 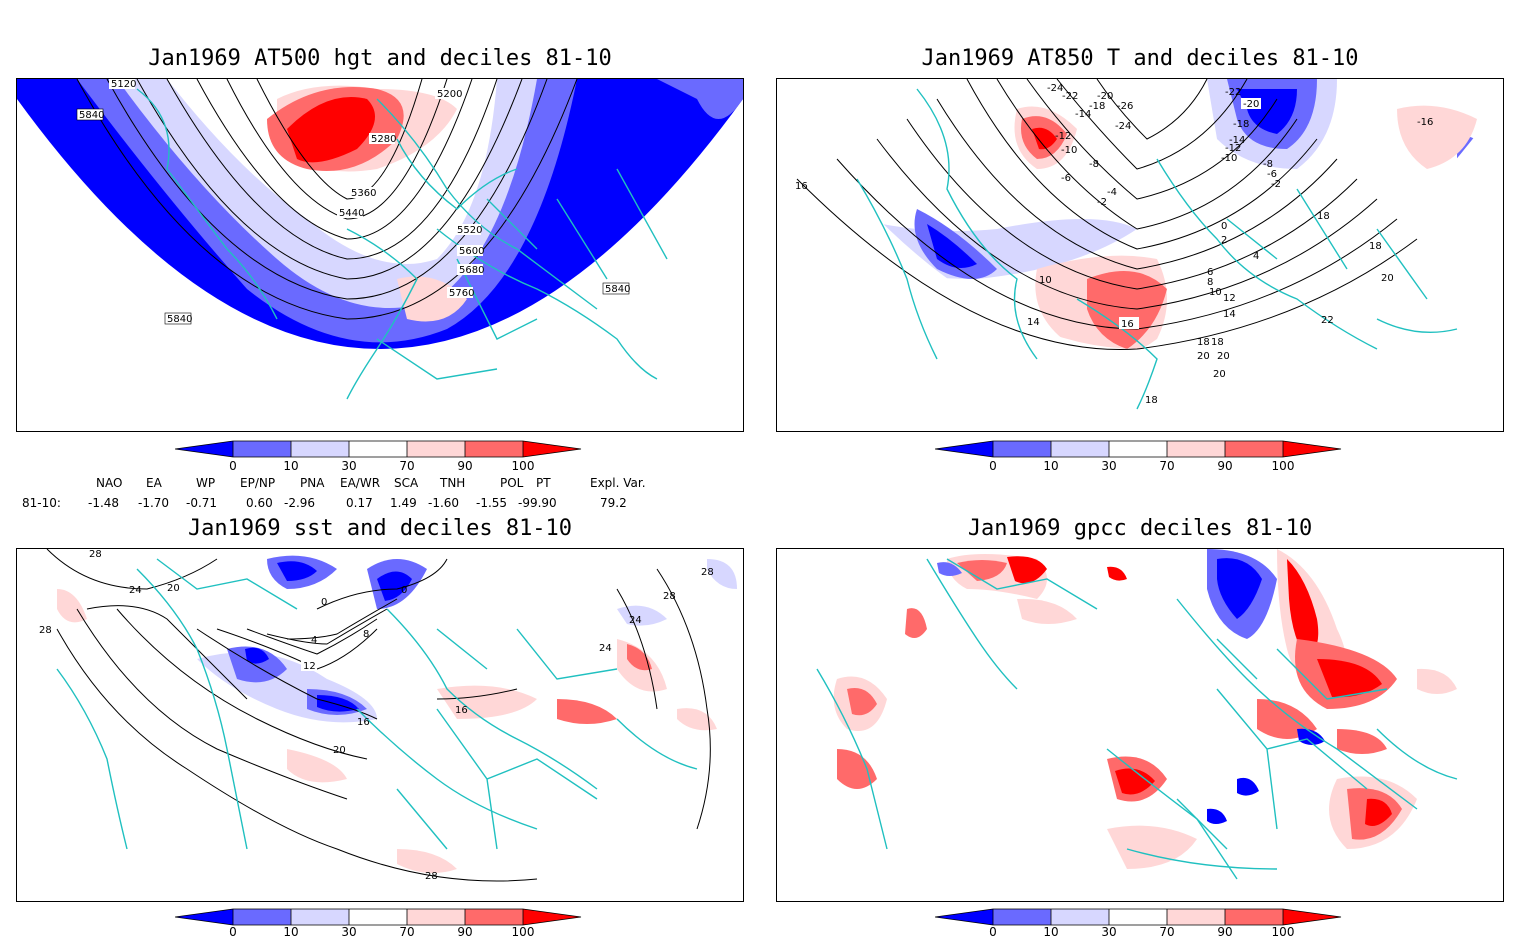 I want to click on panel-title-hgt500: Jan1969 AT500 hgt and deciles 81-10, so click(x=380, y=58).